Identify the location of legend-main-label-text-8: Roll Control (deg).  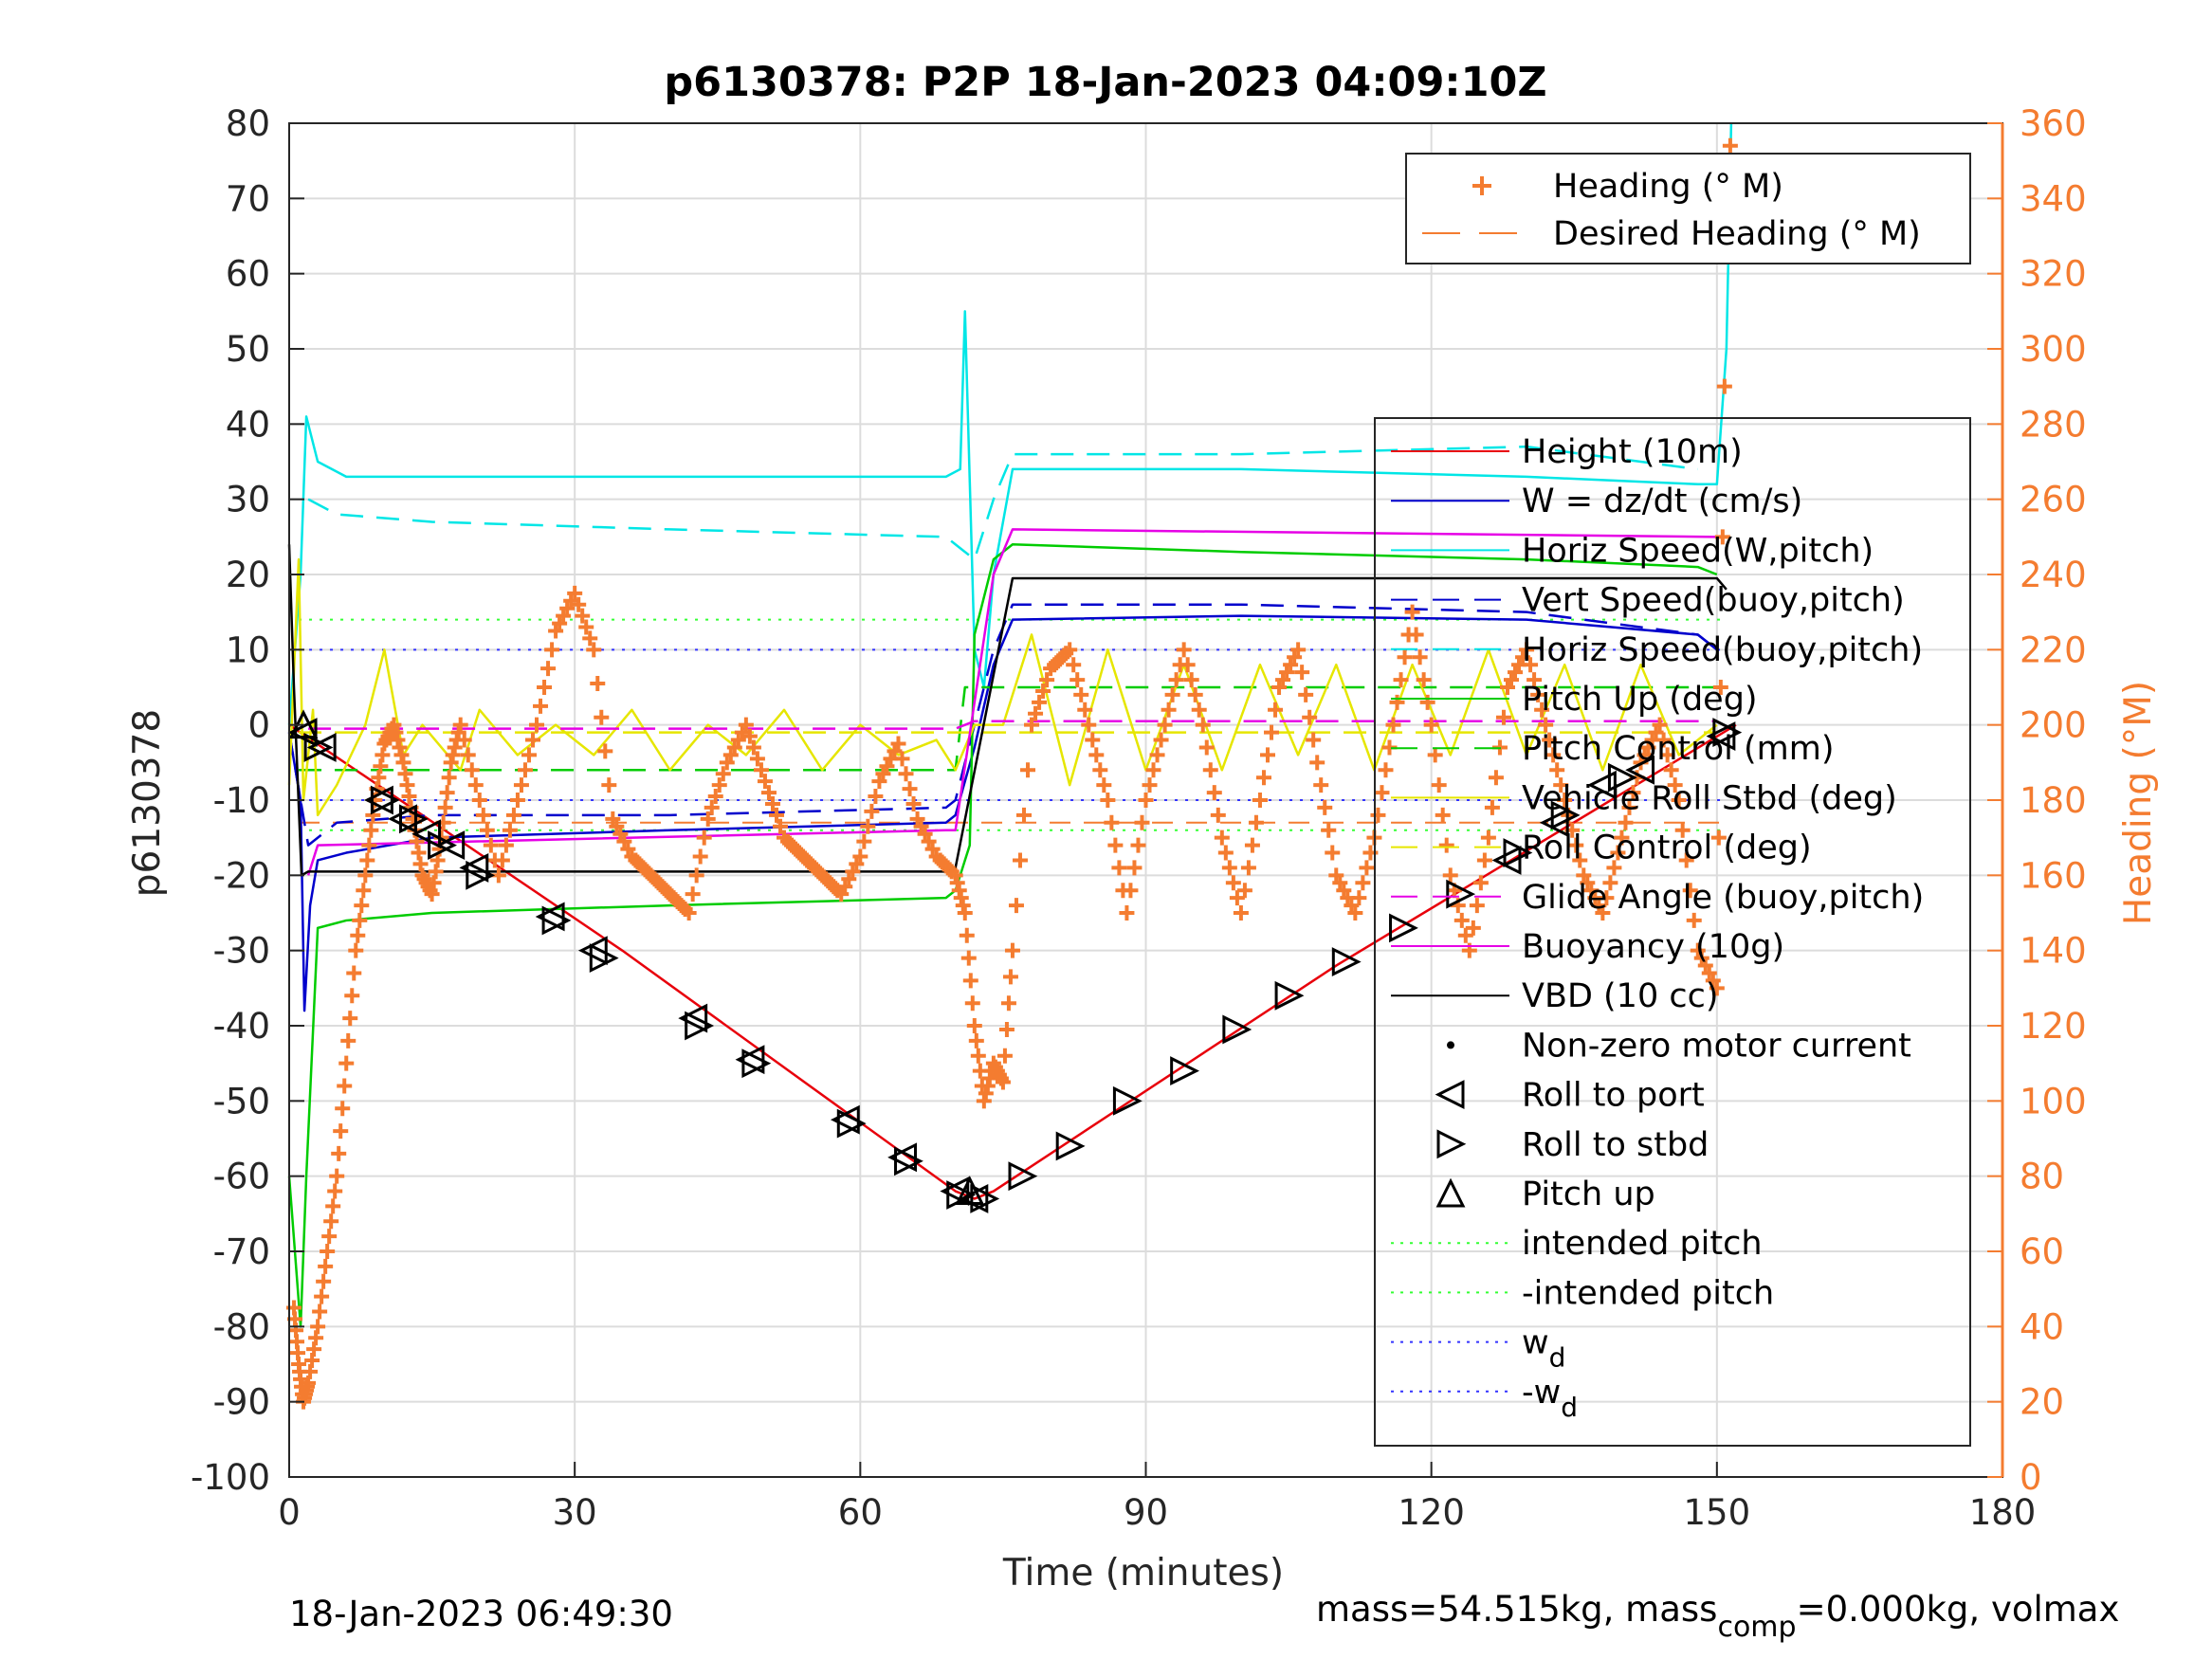
(1667, 848).